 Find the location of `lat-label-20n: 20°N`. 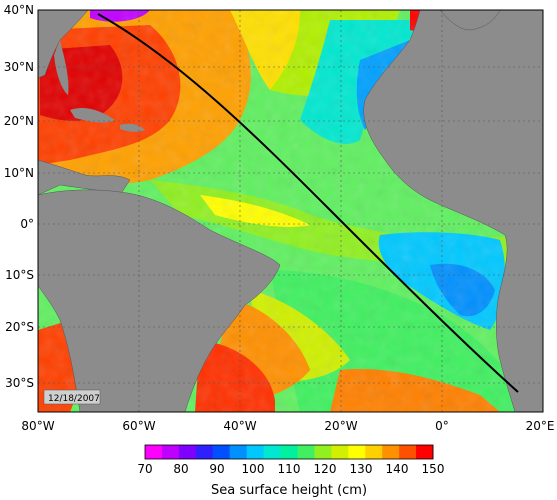

lat-label-20n: 20°N is located at coordinates (19, 121).